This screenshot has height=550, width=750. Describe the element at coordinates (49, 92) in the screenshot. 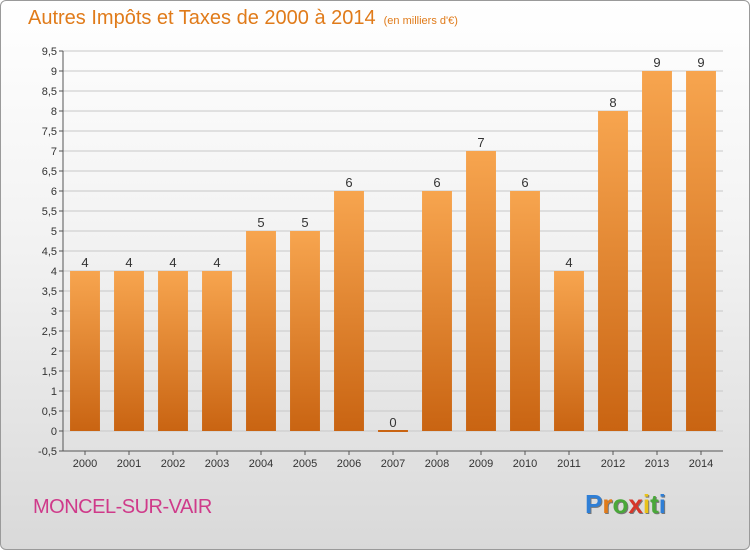

I see `y-tick-label: 8,5` at that location.